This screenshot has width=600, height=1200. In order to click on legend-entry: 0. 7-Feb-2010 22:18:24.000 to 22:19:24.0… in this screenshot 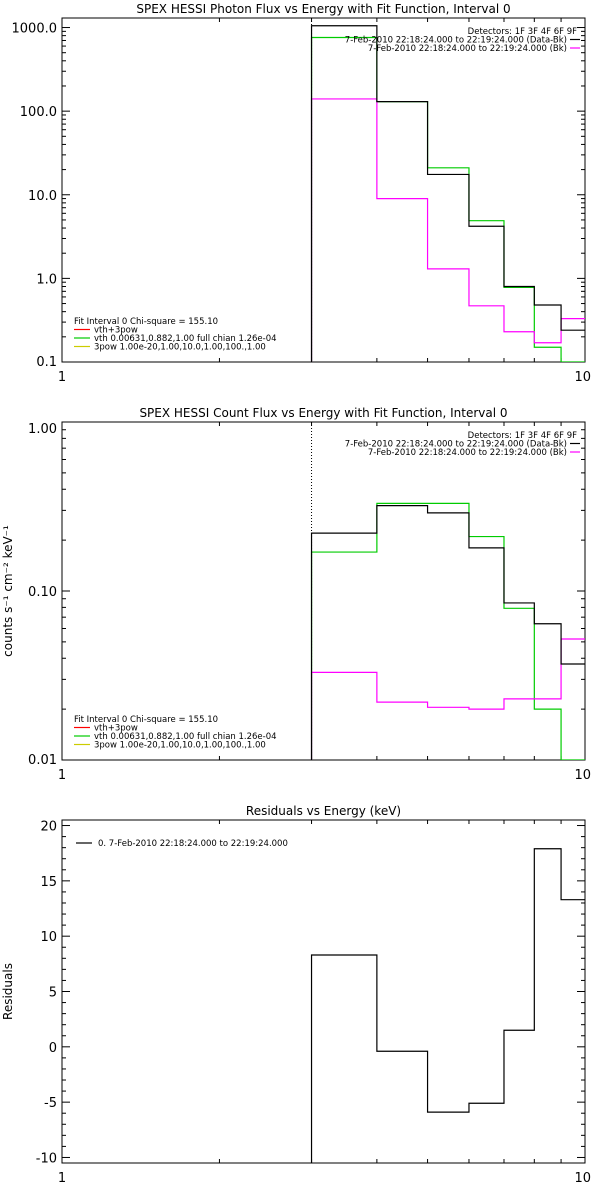, I will do `click(193, 844)`.